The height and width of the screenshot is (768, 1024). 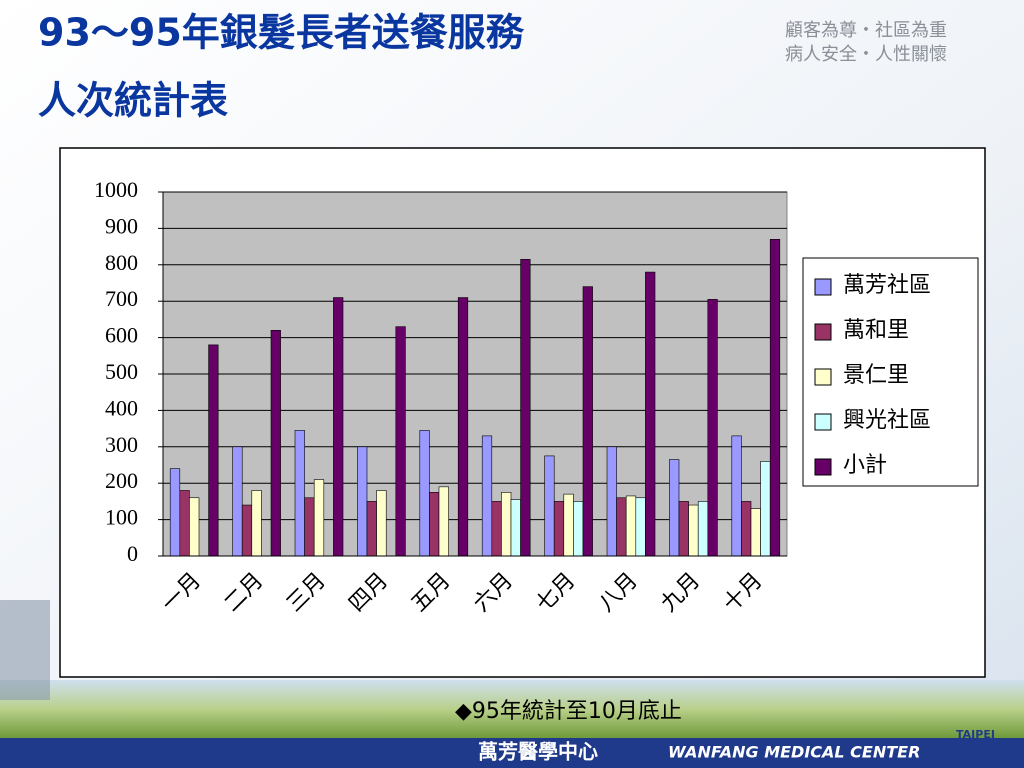 I want to click on y-tick-label: 300, so click(x=121, y=444).